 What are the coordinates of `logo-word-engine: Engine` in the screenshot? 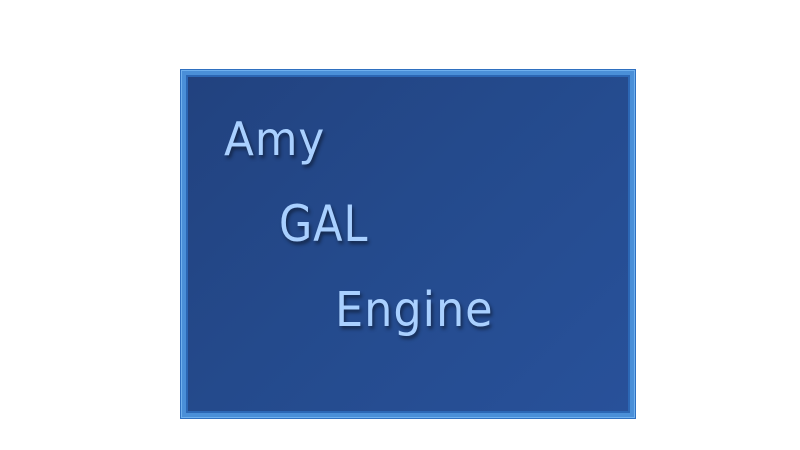 It's located at (414, 310).